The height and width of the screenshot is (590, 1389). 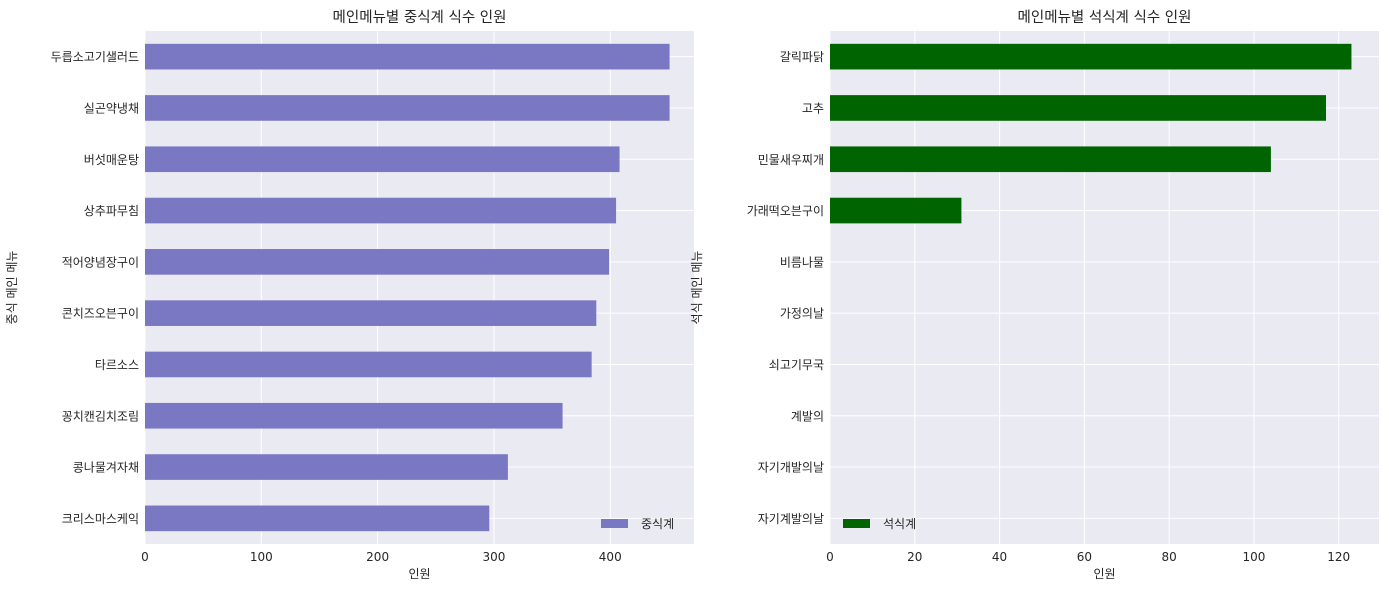 What do you see at coordinates (802, 314) in the screenshot?
I see `dinner-y-tick-label: 가정의날` at bounding box center [802, 314].